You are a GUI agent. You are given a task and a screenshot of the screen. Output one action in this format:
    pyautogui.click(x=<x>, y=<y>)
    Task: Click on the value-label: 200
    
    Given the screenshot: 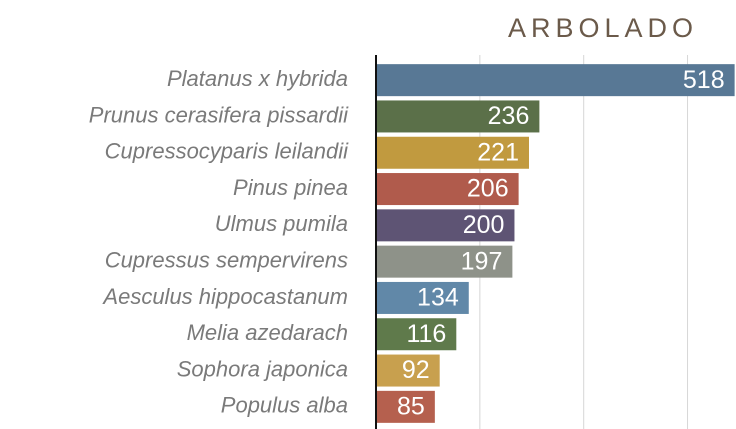 What is the action you would take?
    pyautogui.click(x=484, y=225)
    